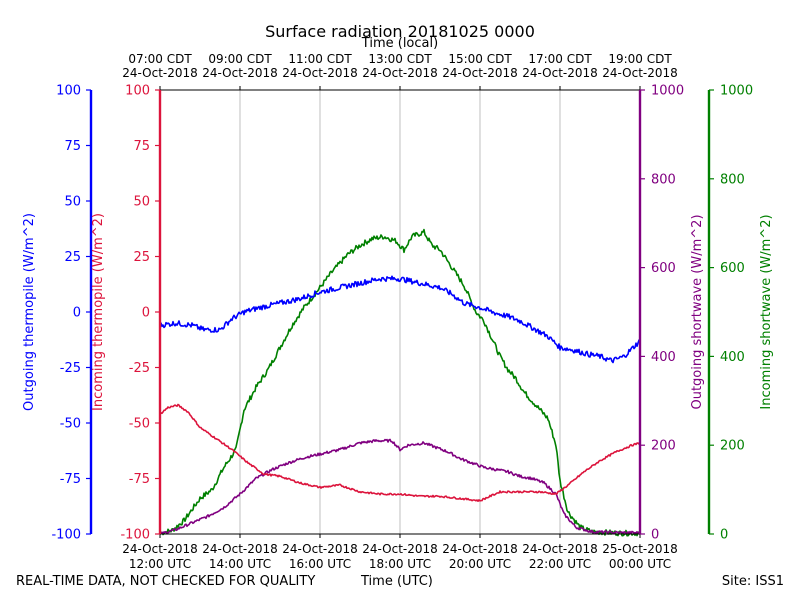 This screenshot has width=800, height=600. Describe the element at coordinates (480, 564) in the screenshot. I see `x-tick-label-time: 20:00 UTC` at that location.